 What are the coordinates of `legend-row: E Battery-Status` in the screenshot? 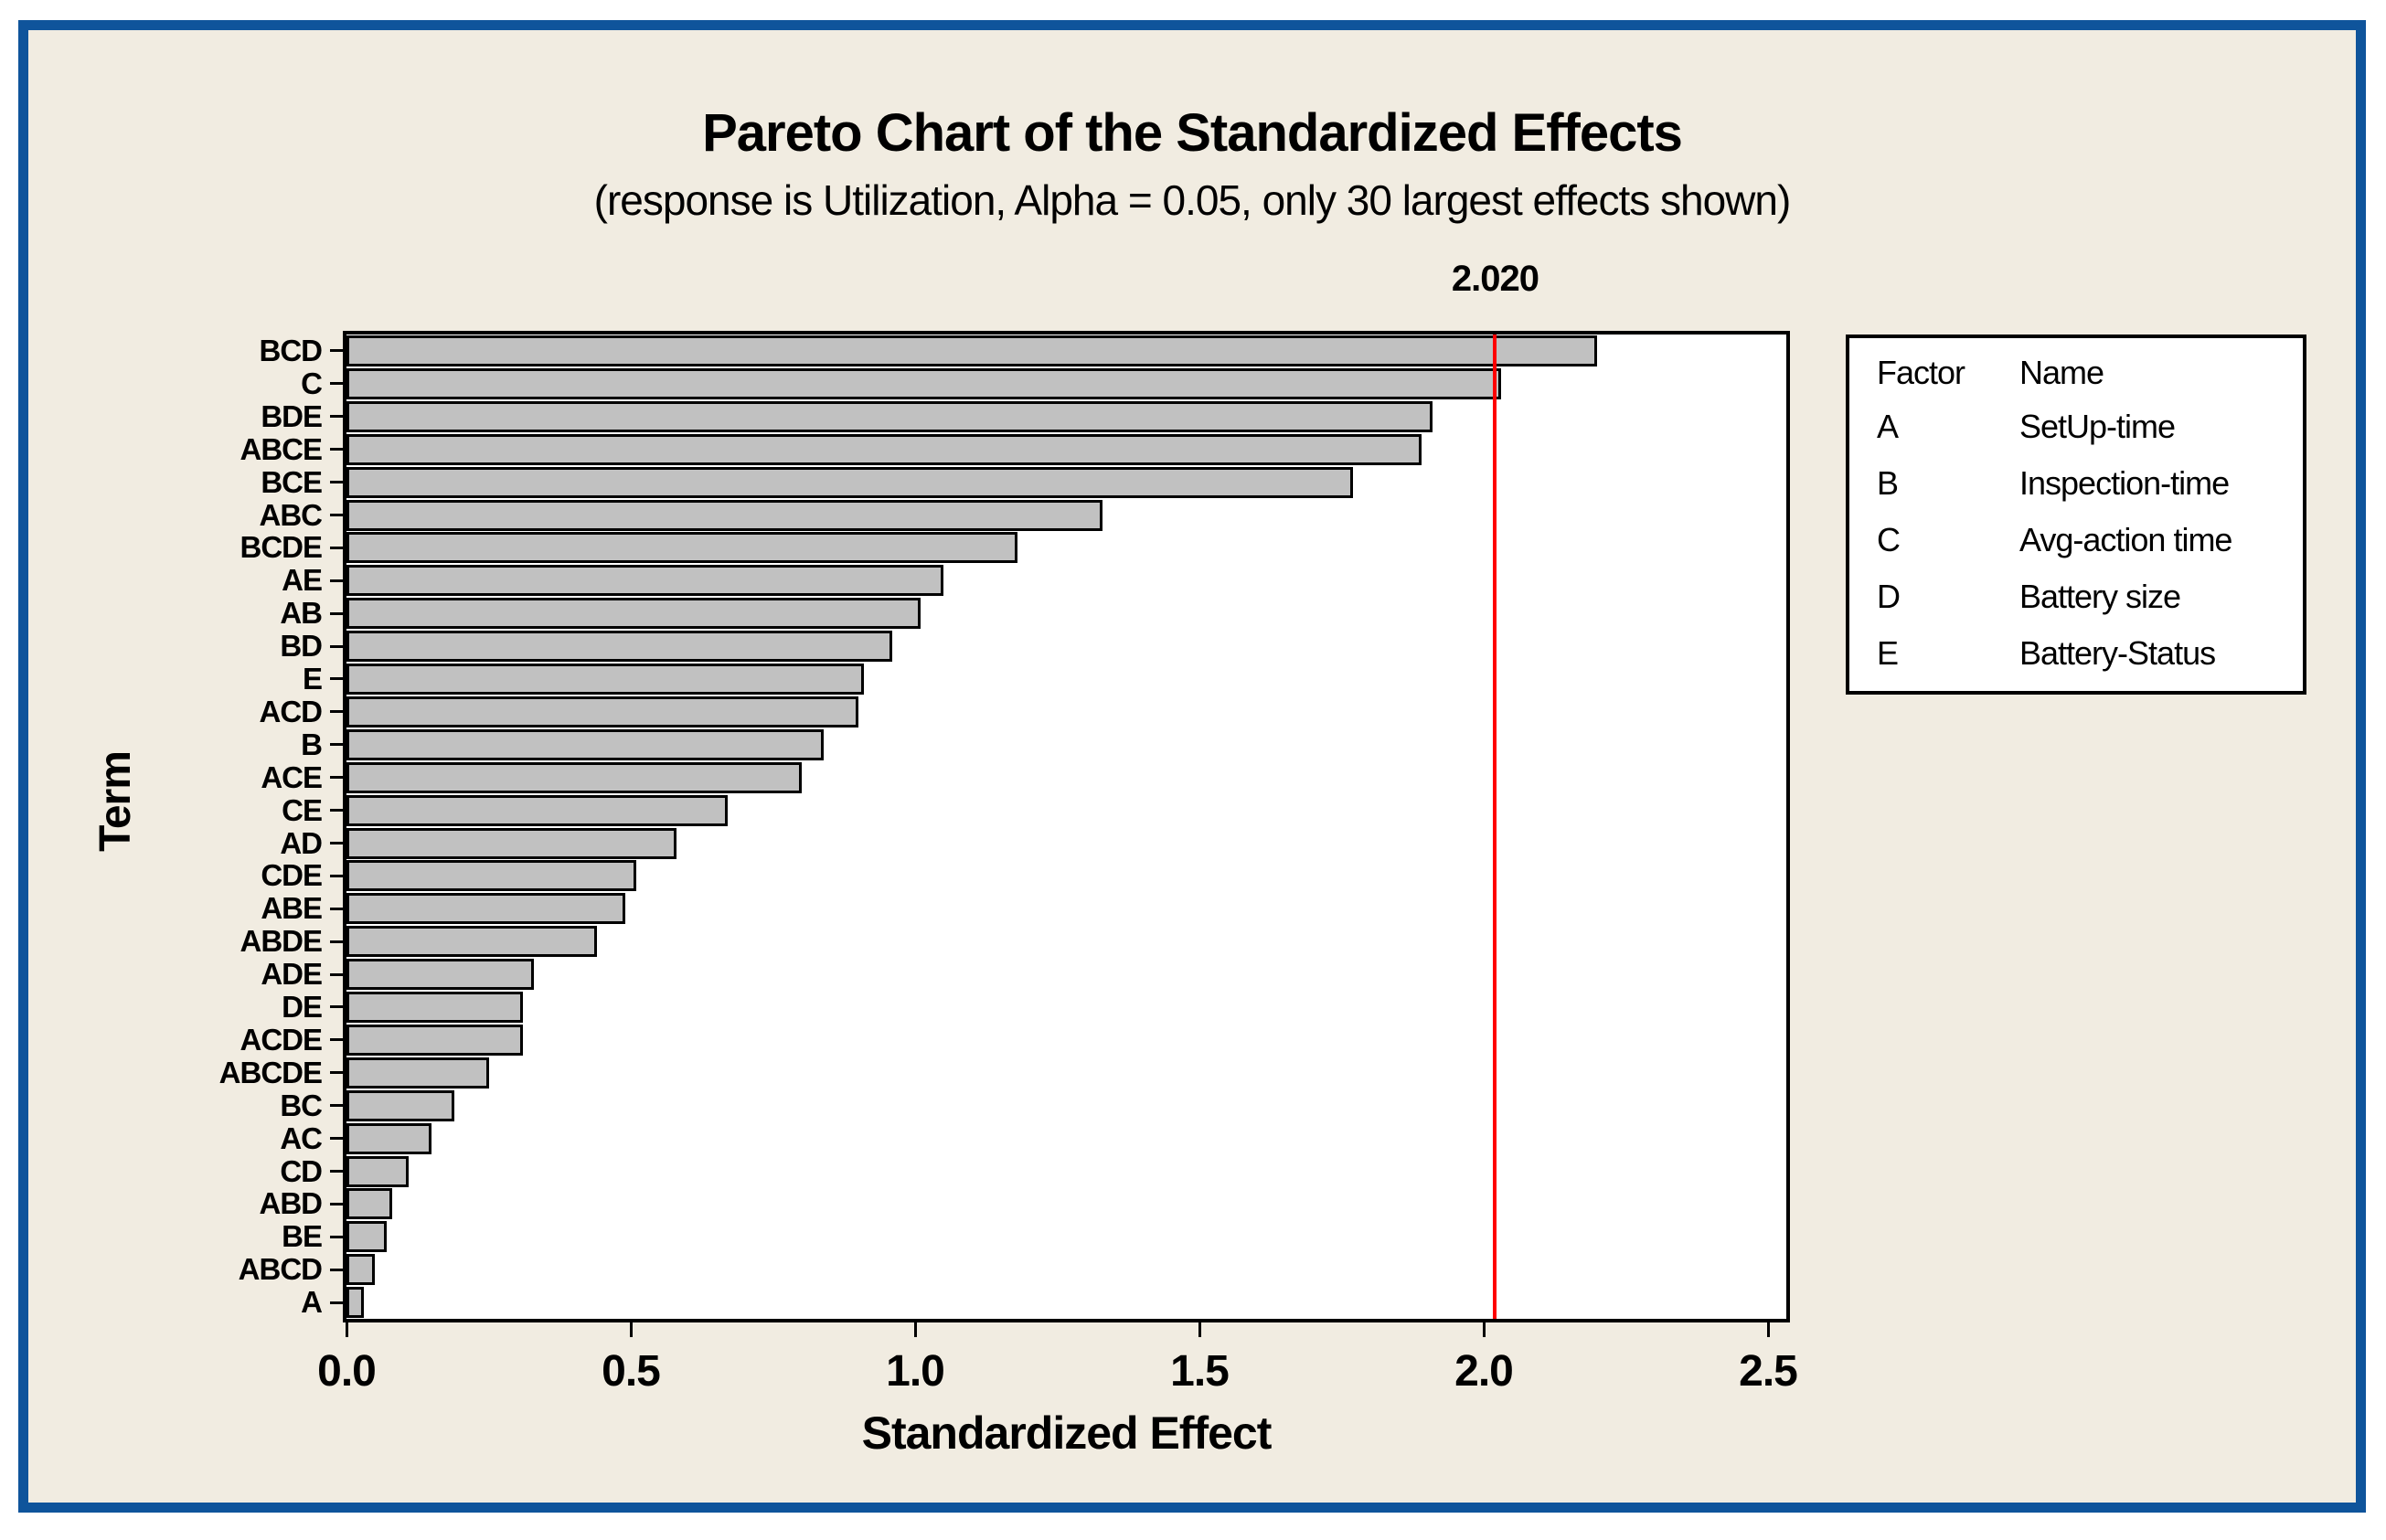 It's located at (2090, 653).